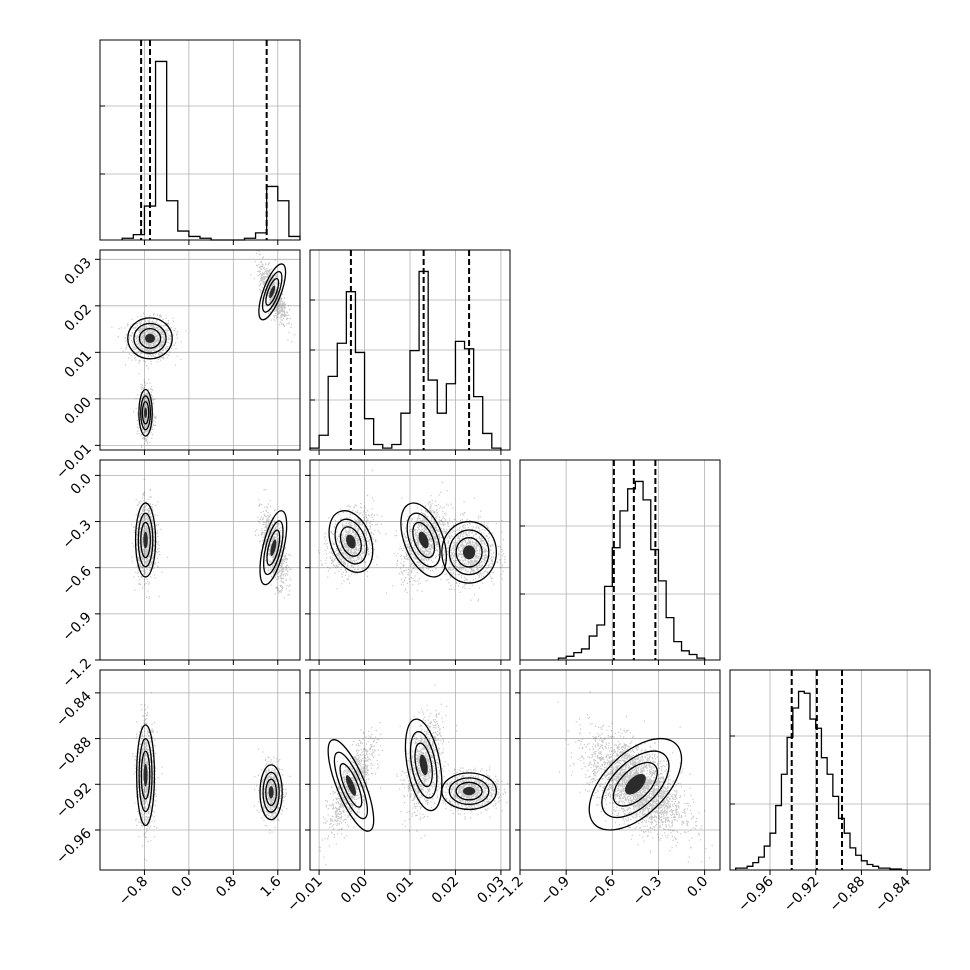  What do you see at coordinates (76, 673) in the screenshot?
I see `y3-tick-label: −1.2` at bounding box center [76, 673].